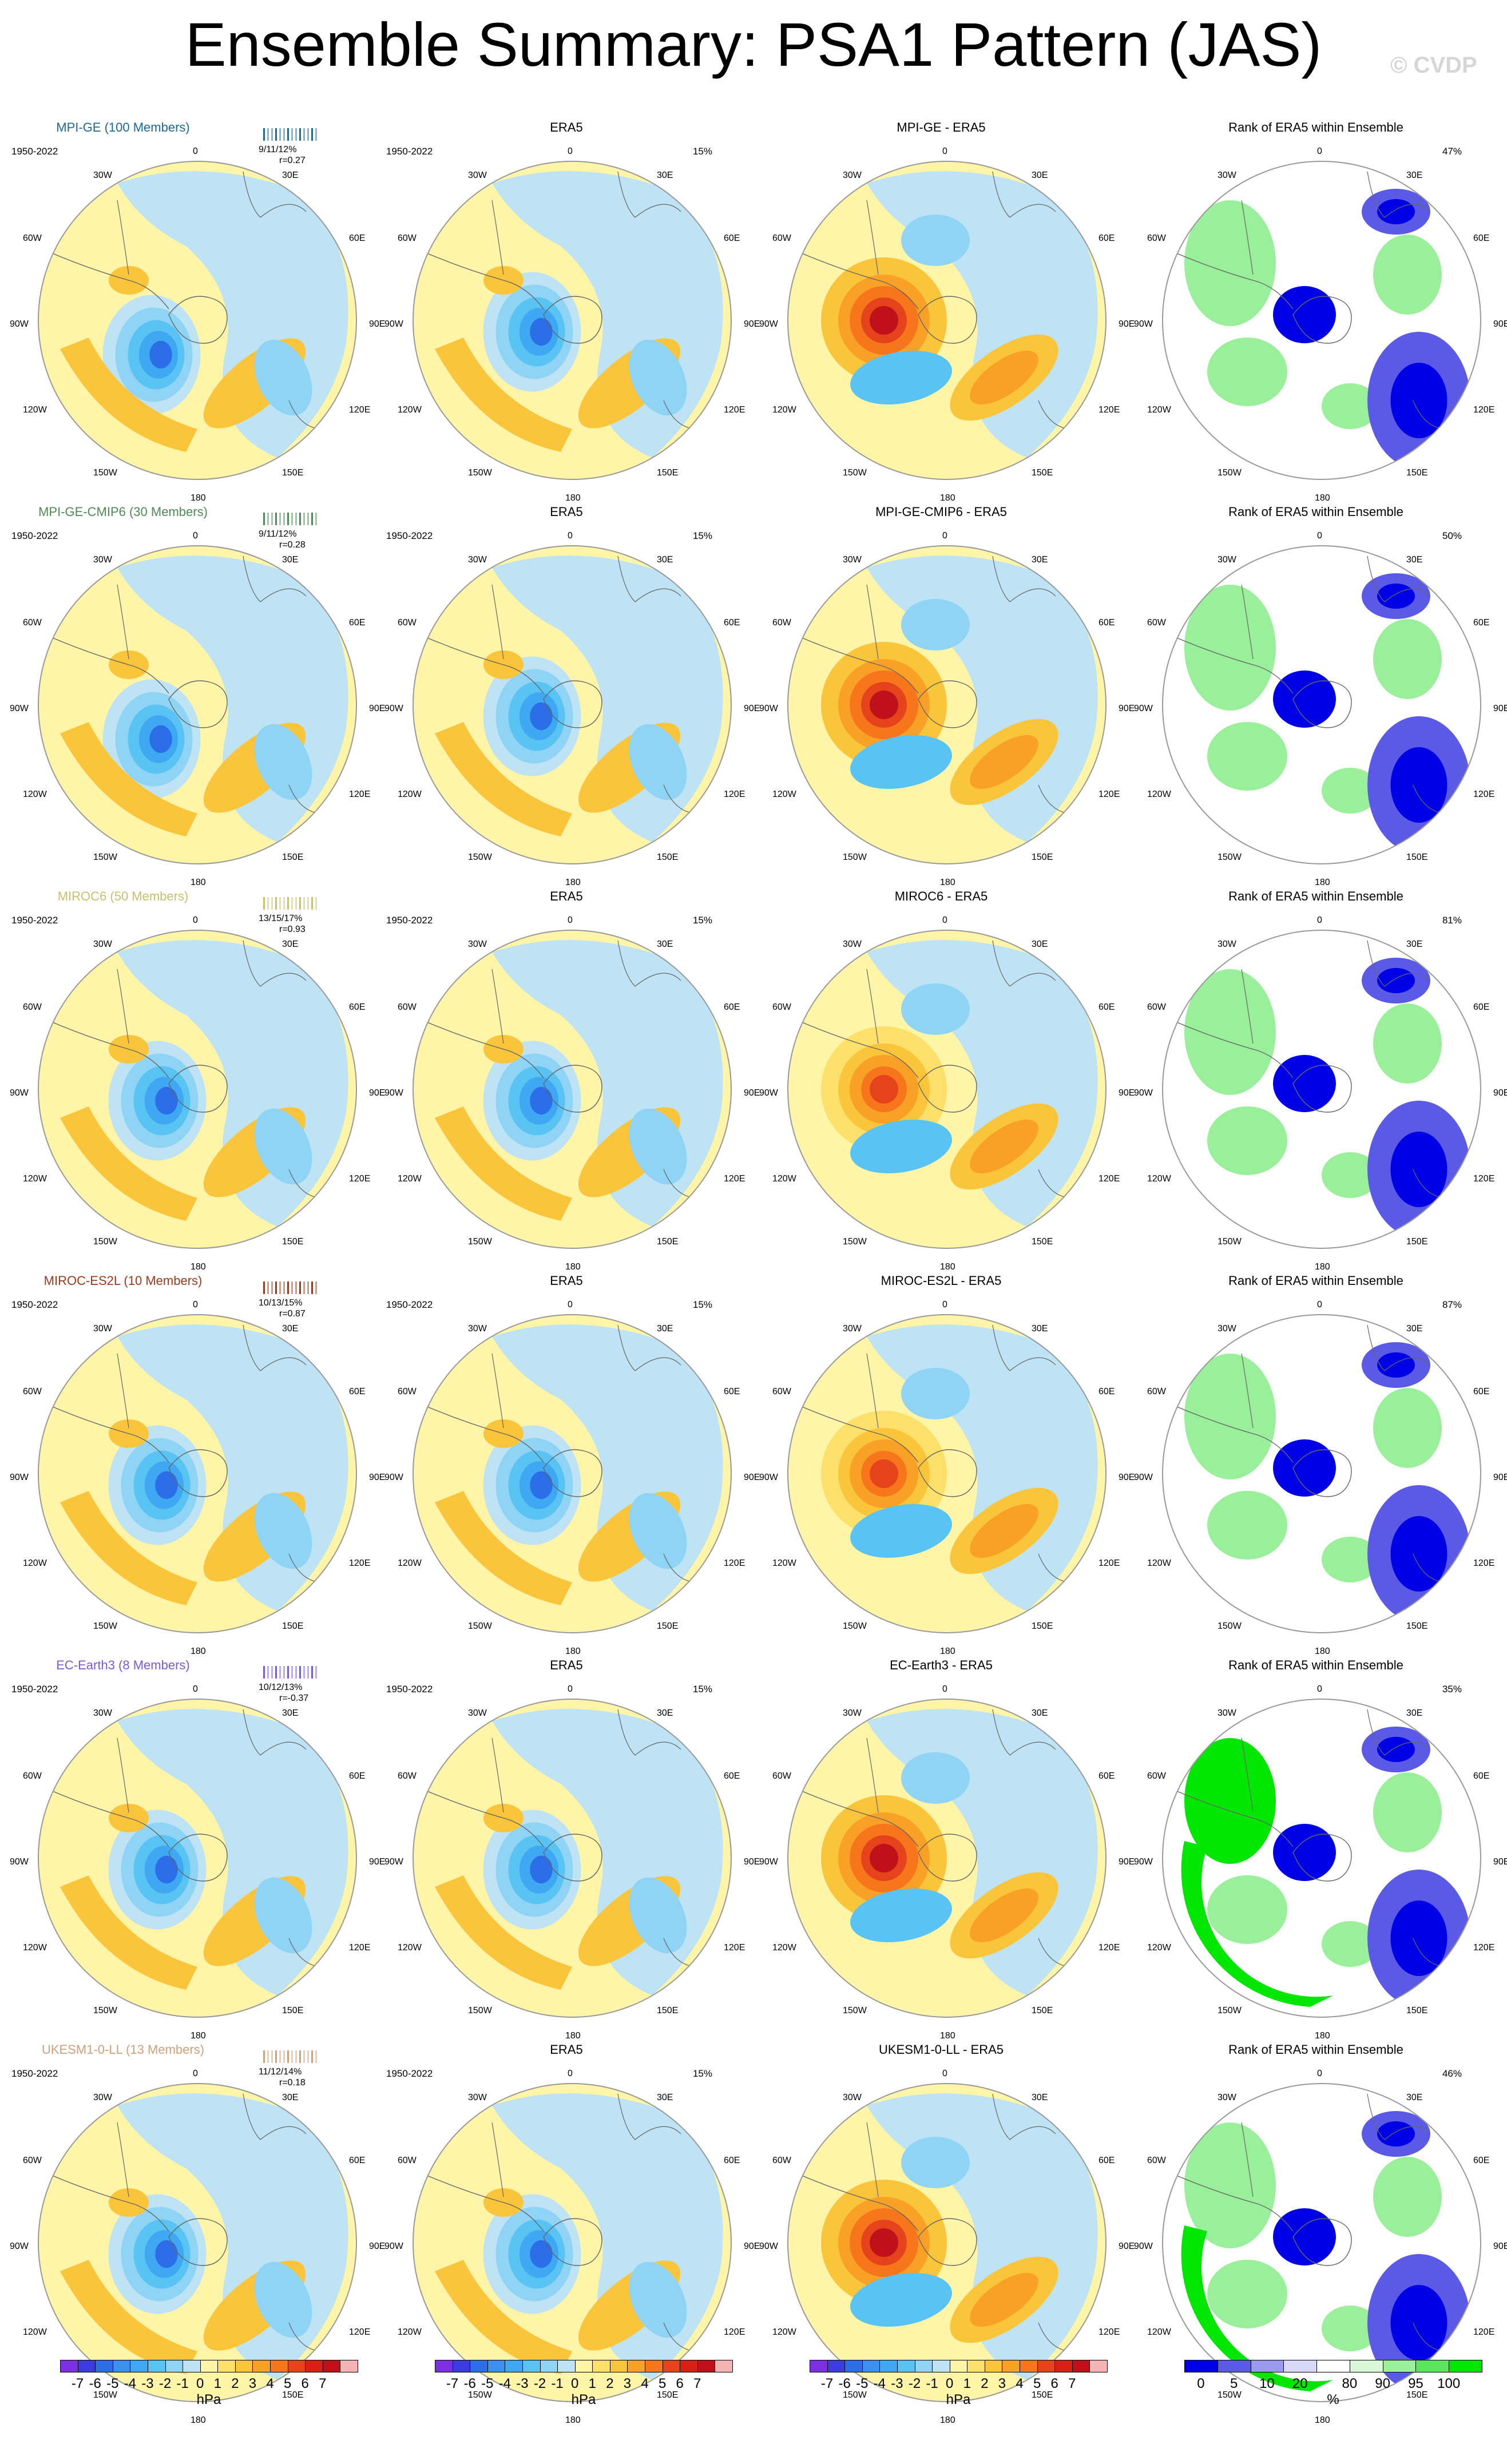 The height and width of the screenshot is (2464, 1507). What do you see at coordinates (293, 904) in the screenshot?
I see `member-strip` at bounding box center [293, 904].